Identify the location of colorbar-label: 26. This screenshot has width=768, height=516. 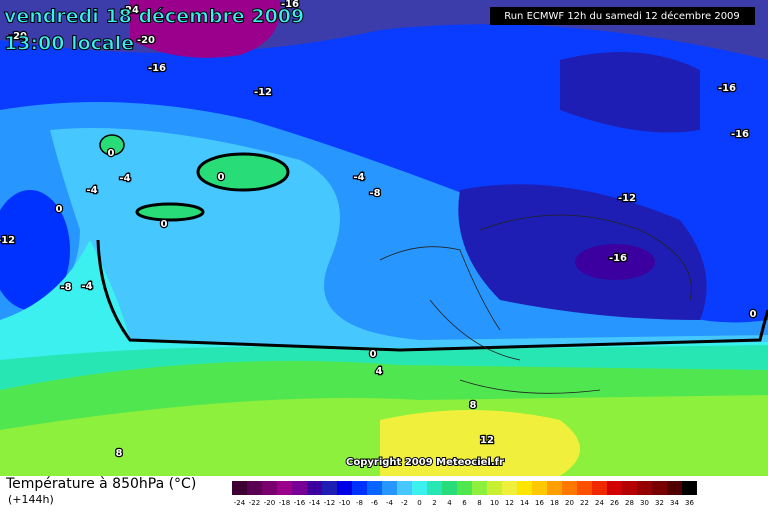
(614, 503).